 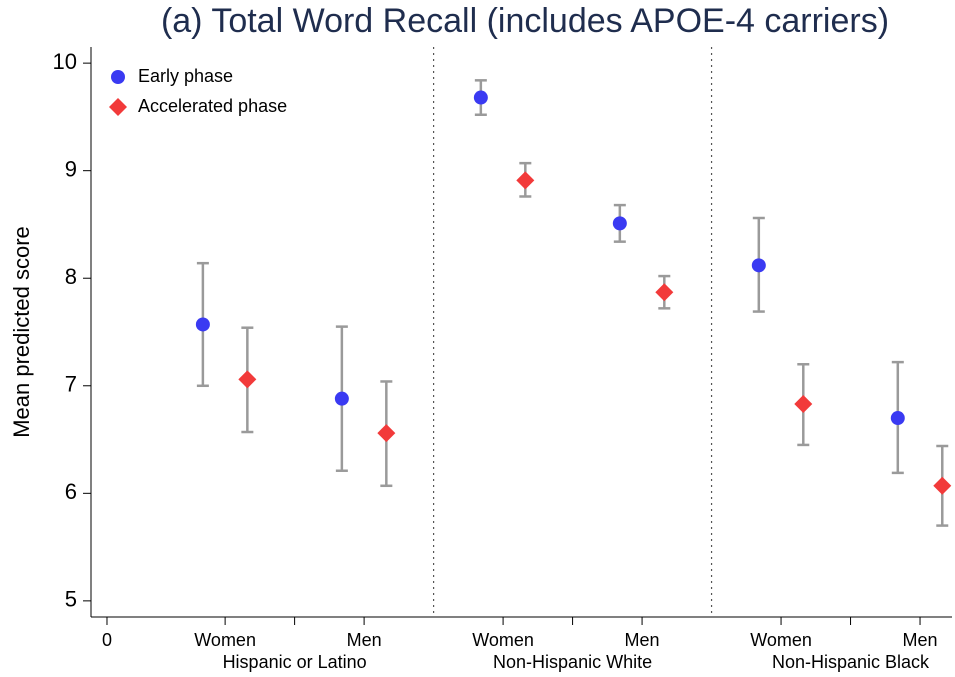 What do you see at coordinates (185, 76) in the screenshot?
I see `legend-label: Early phase` at bounding box center [185, 76].